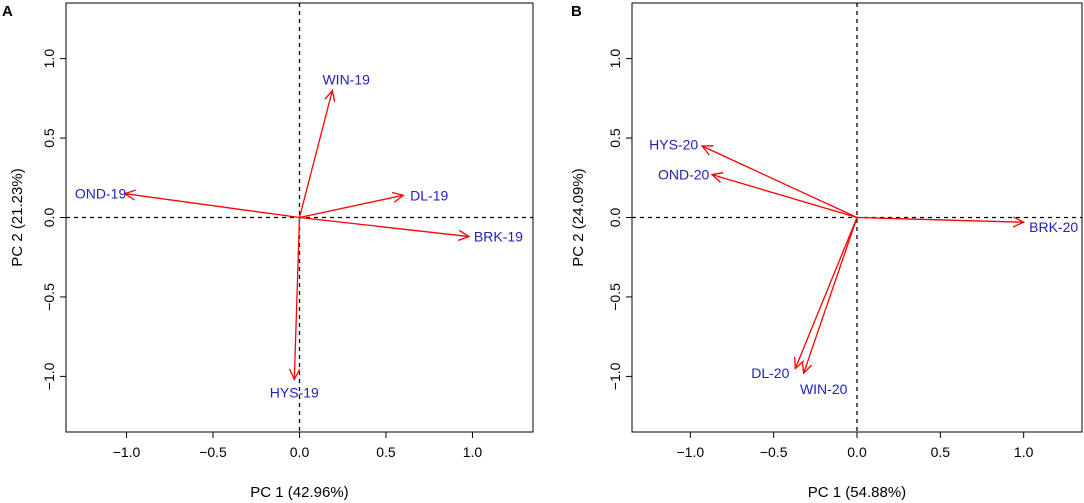 This screenshot has height=503, width=1084. What do you see at coordinates (498, 237) in the screenshot?
I see `vector-label: BRK-19` at bounding box center [498, 237].